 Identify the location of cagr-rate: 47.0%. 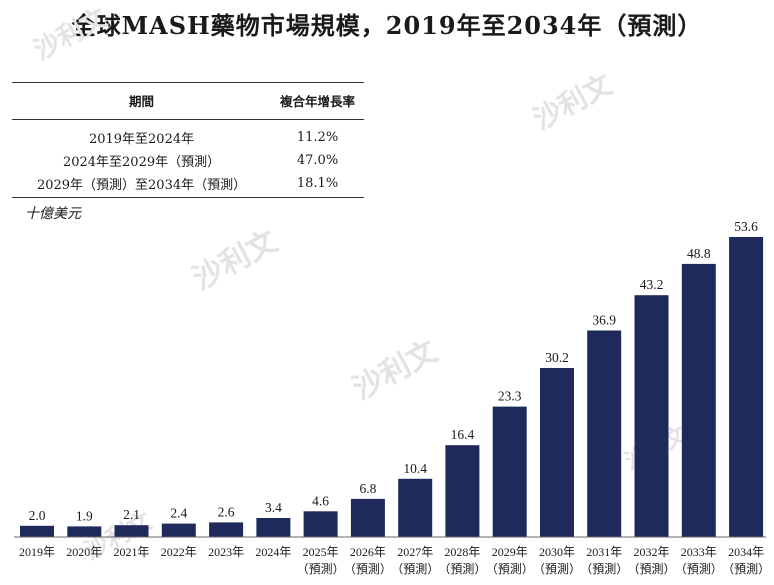
(317, 160).